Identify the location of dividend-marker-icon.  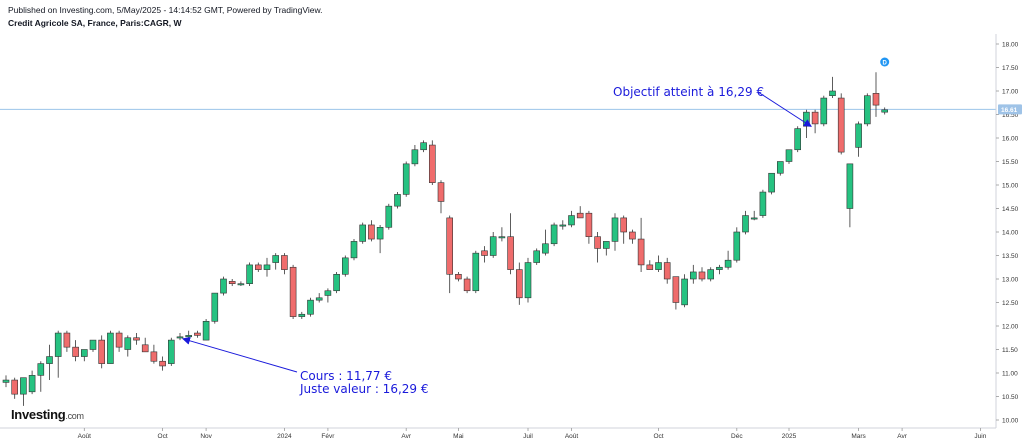
(885, 62).